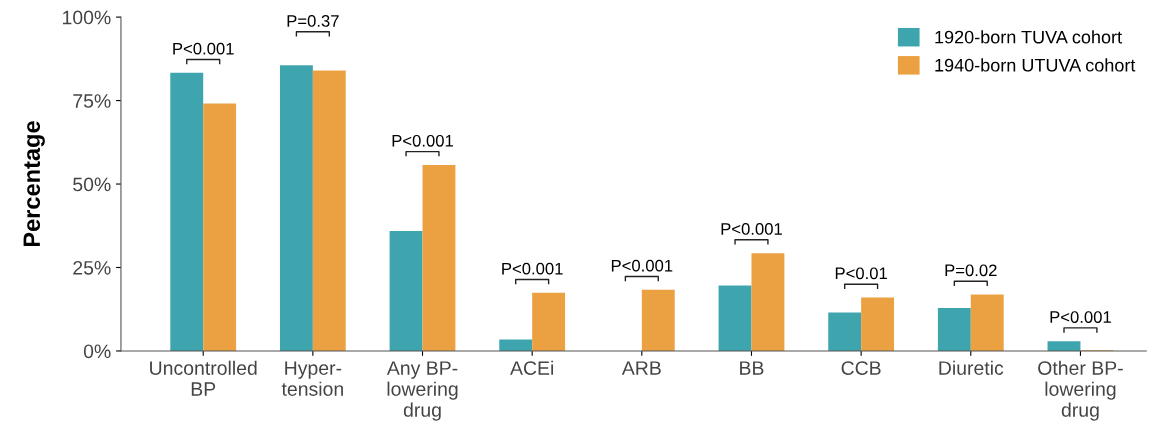 The width and height of the screenshot is (1152, 428). Describe the element at coordinates (92, 184) in the screenshot. I see `y-tick-label: 50%` at that location.